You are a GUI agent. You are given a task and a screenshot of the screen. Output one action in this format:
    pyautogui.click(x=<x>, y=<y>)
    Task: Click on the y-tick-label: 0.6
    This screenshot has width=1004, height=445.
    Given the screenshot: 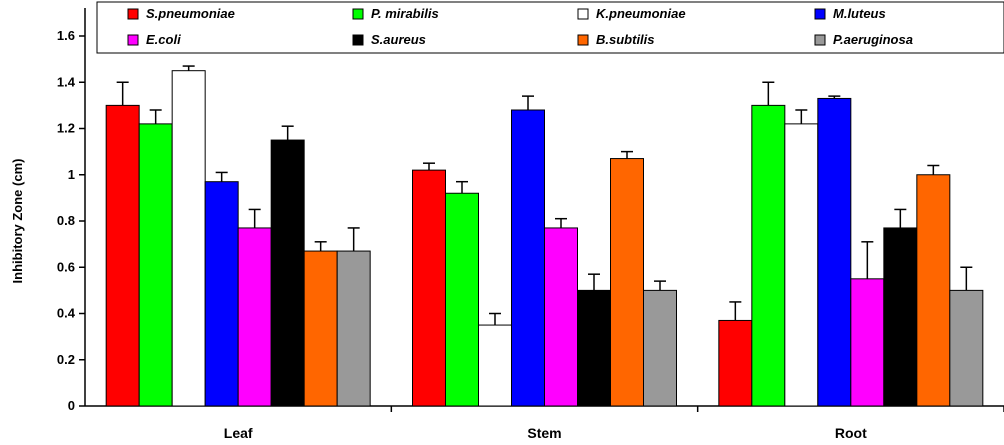 What is the action you would take?
    pyautogui.click(x=66, y=266)
    